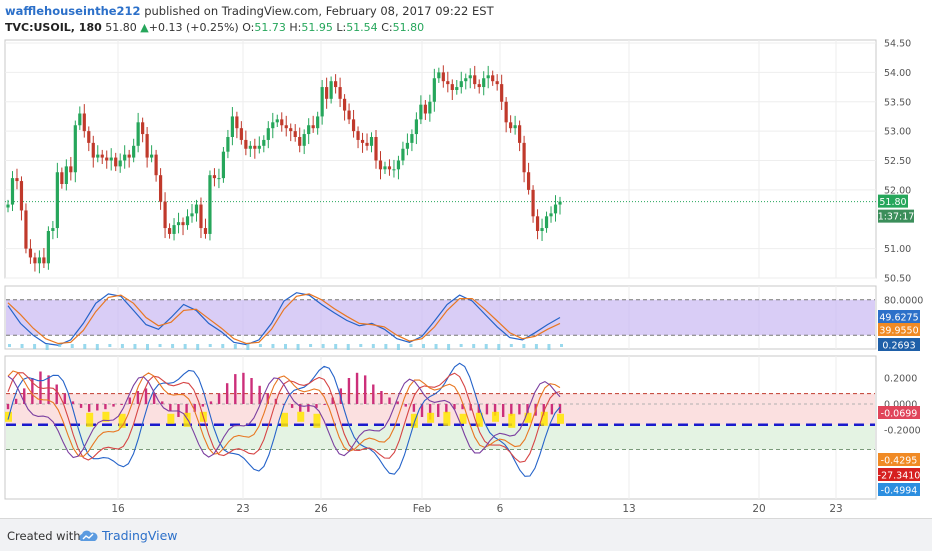  What do you see at coordinates (893, 201) in the screenshot?
I see `last-price-badge` at bounding box center [893, 201].